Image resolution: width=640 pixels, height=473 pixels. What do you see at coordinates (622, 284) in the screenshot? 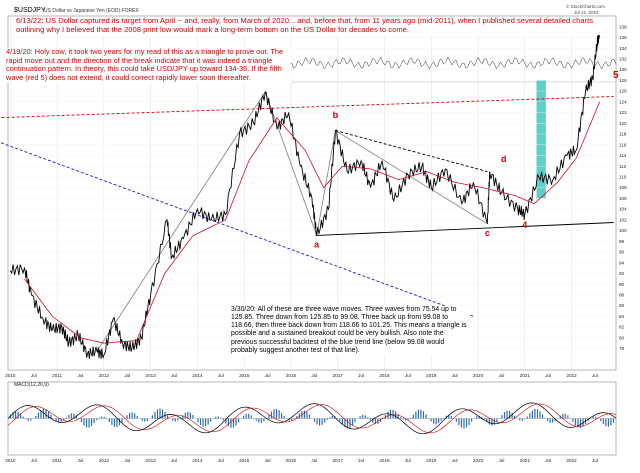
I see `y-tick-label: 90` at bounding box center [622, 284].